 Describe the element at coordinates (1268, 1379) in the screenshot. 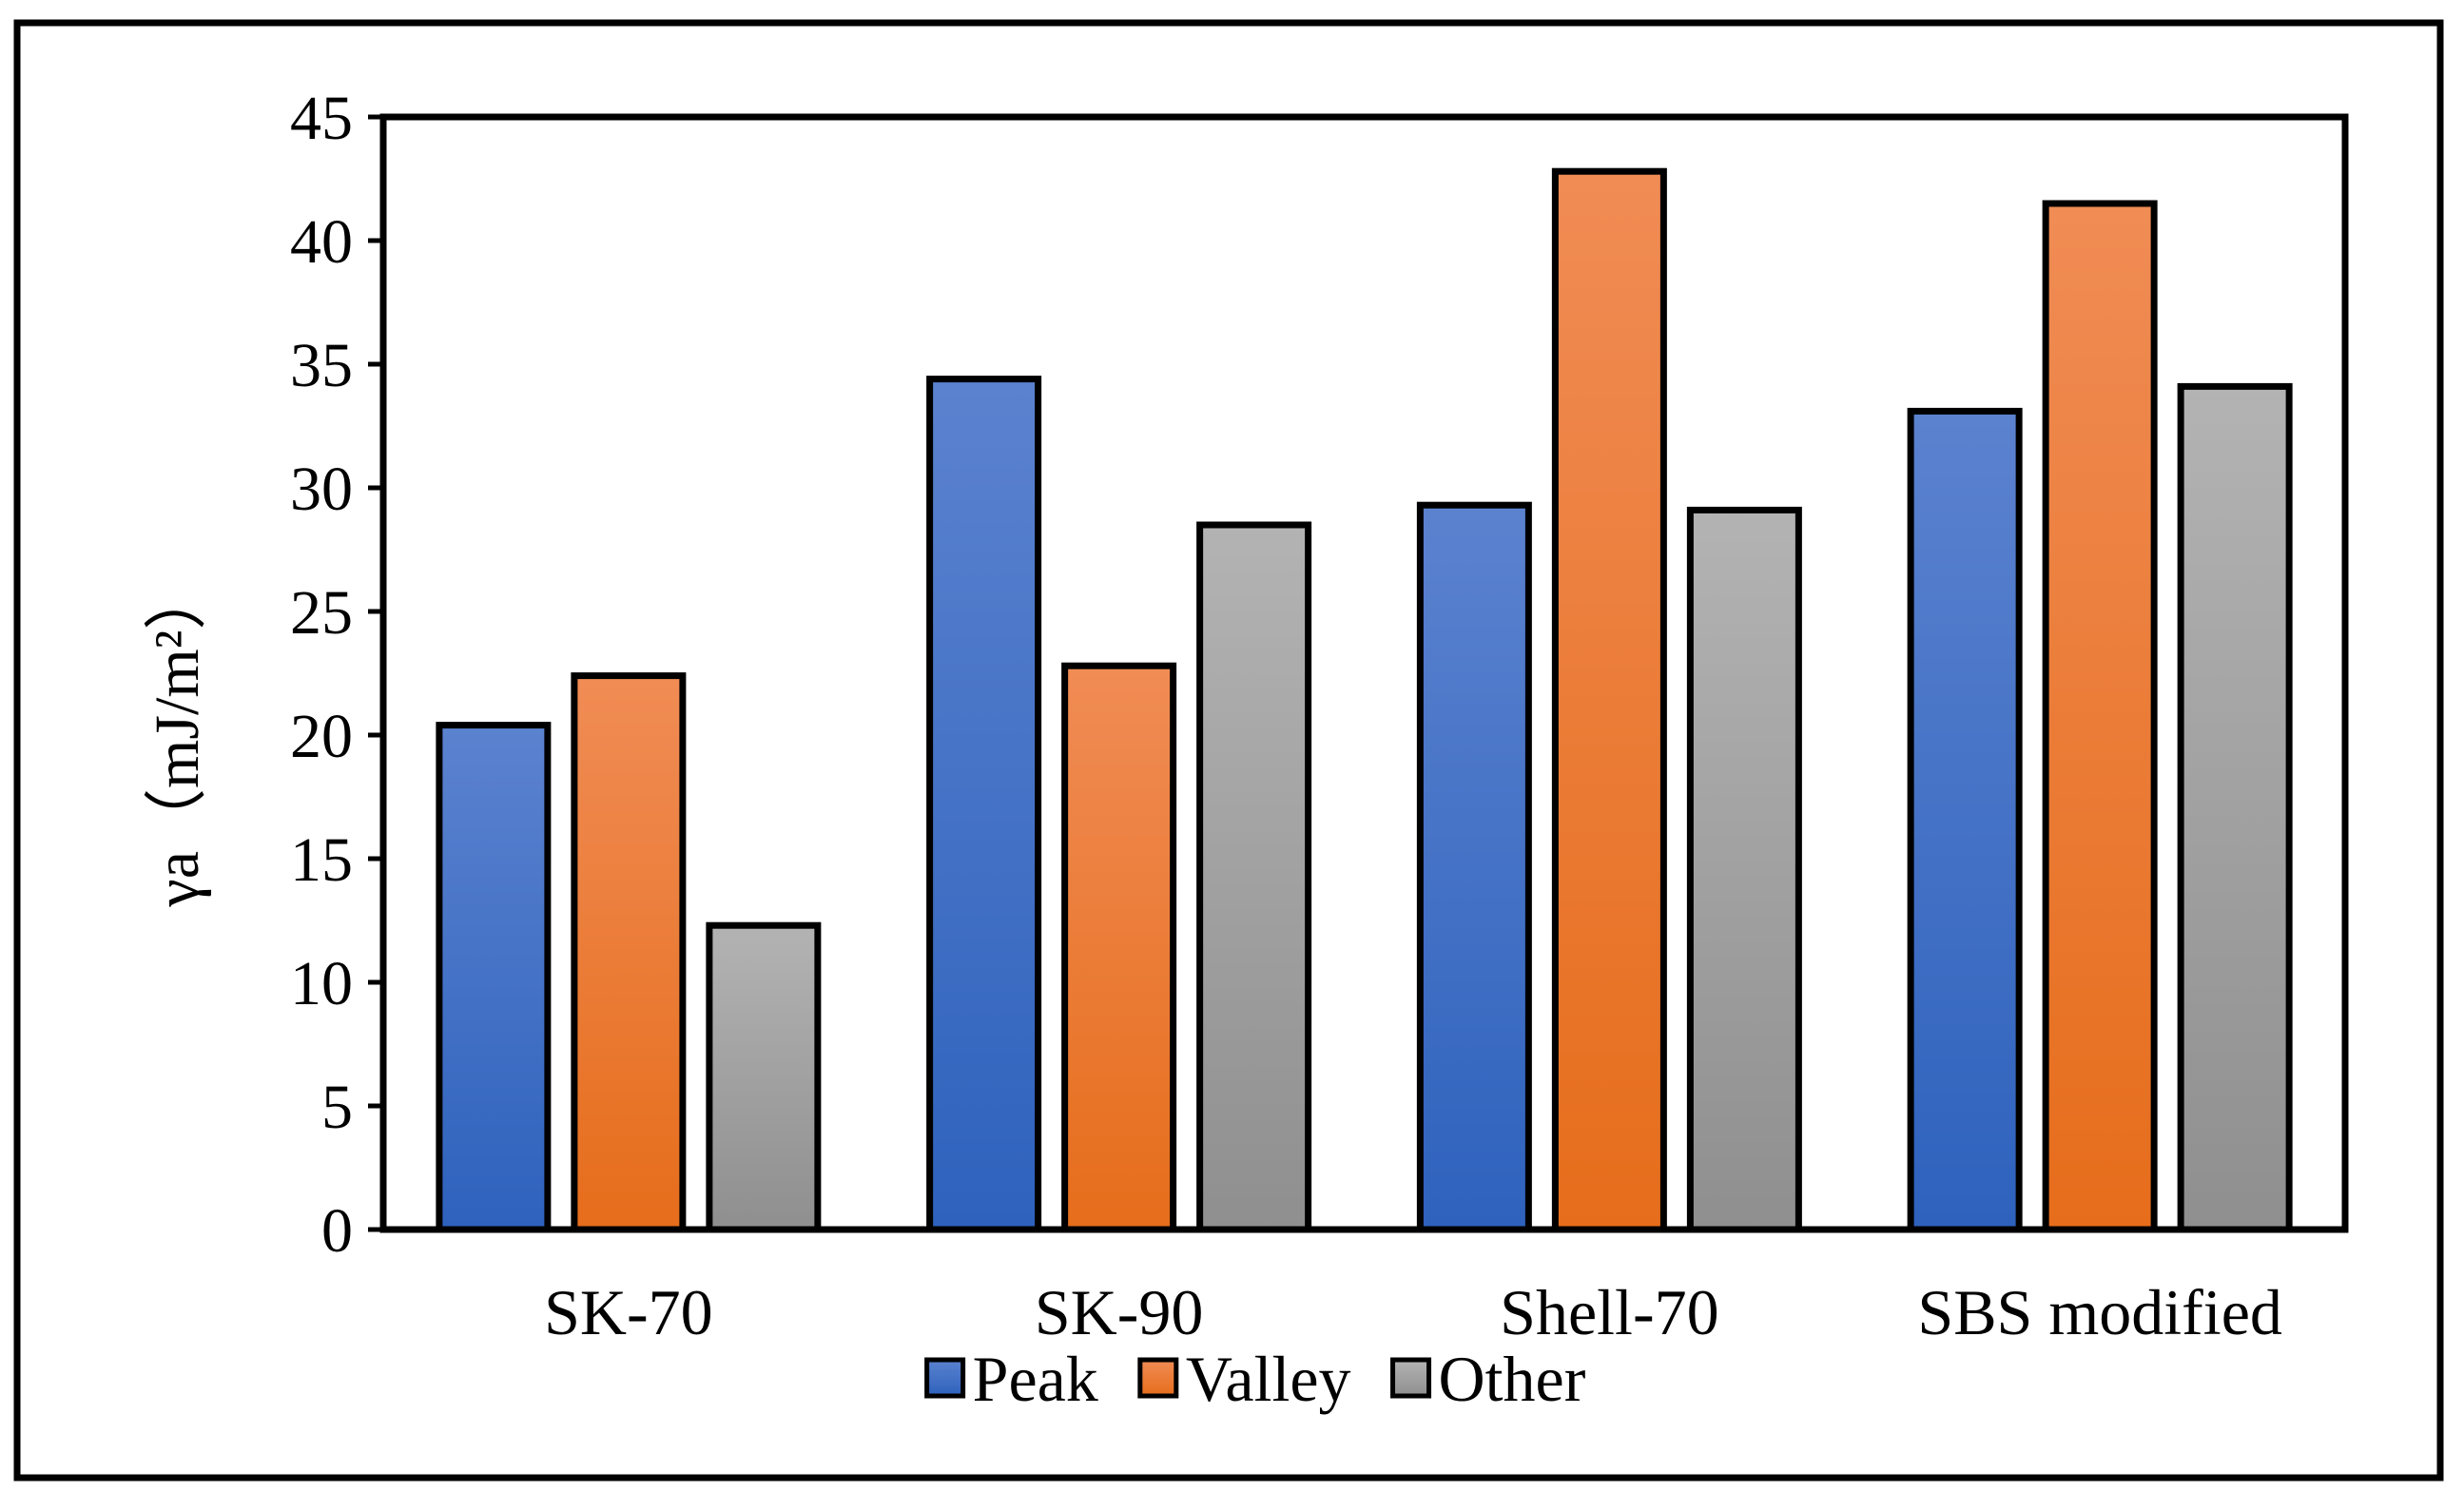

I see `legend-label-valley: Valley` at that location.